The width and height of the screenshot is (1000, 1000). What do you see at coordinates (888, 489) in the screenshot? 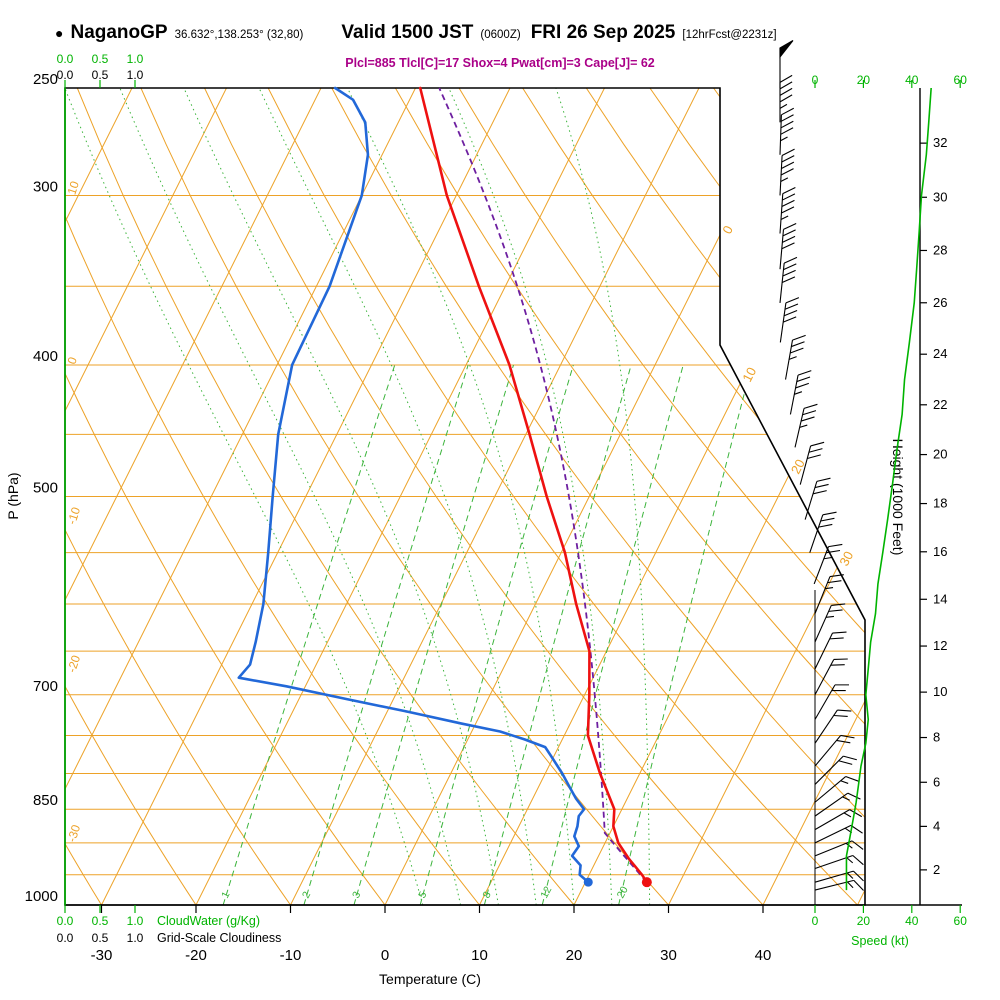
I see `wind-speed-curve` at bounding box center [888, 489].